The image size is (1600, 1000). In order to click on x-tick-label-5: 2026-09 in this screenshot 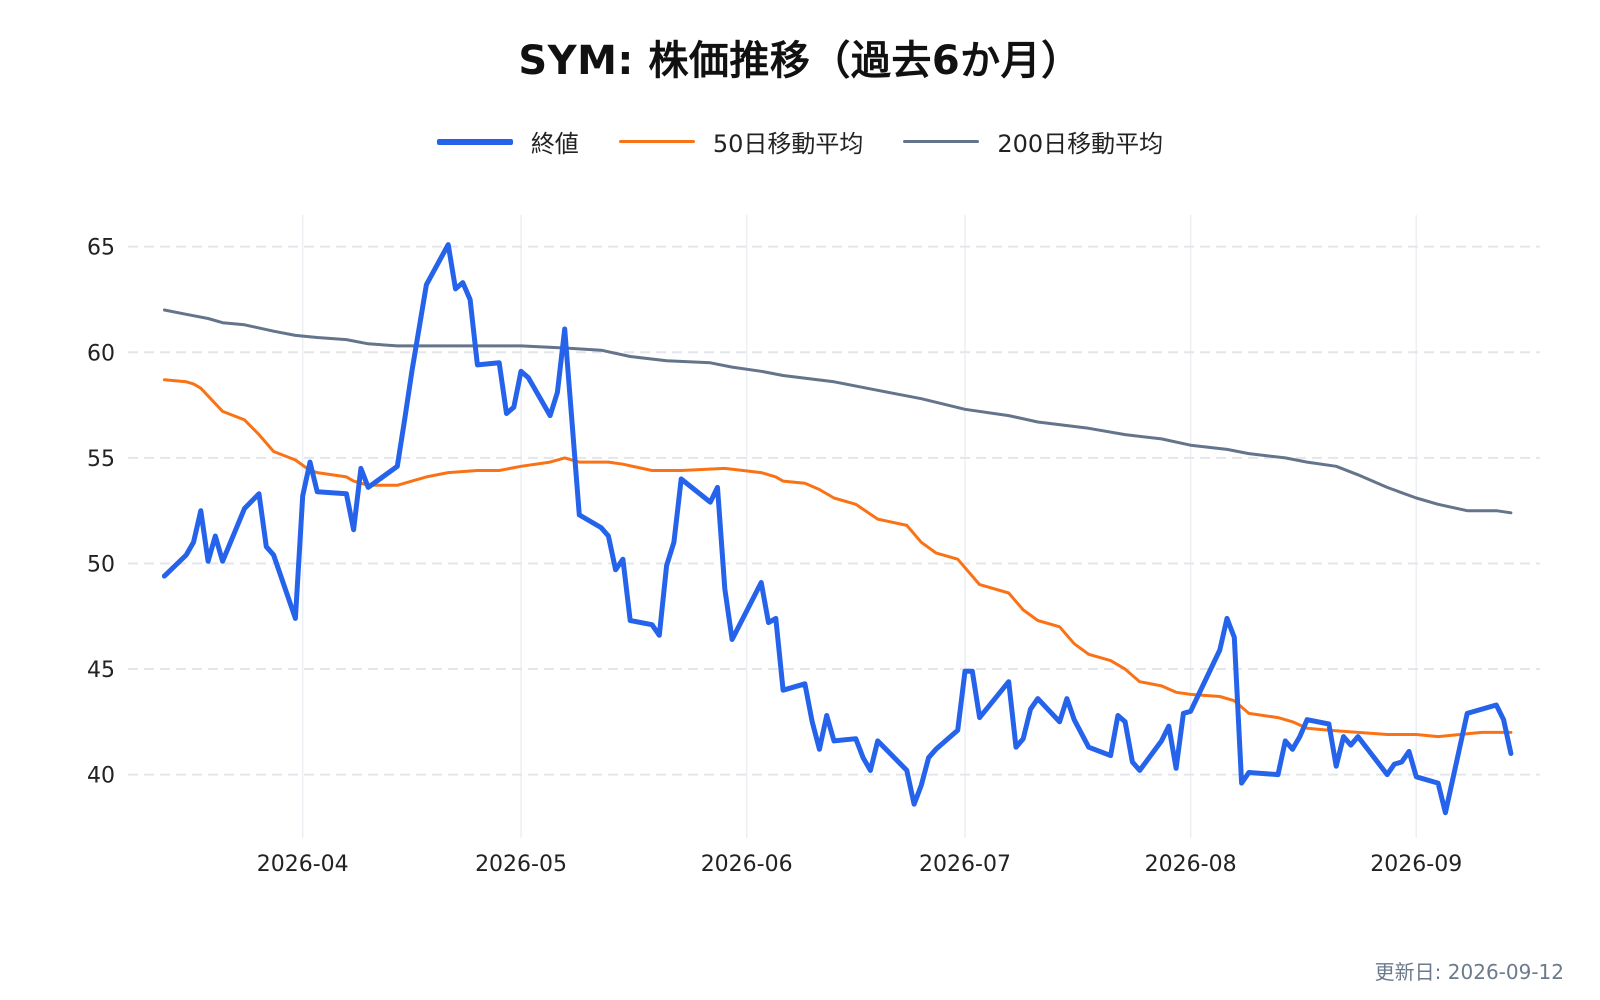, I will do `click(1416, 864)`.